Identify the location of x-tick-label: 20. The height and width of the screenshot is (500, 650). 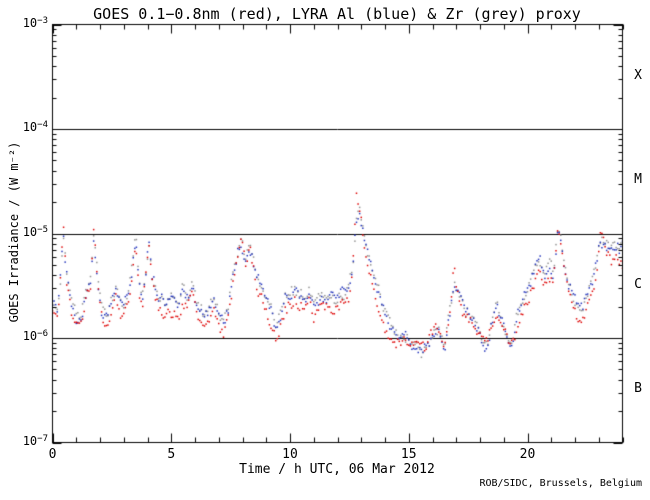
(527, 454).